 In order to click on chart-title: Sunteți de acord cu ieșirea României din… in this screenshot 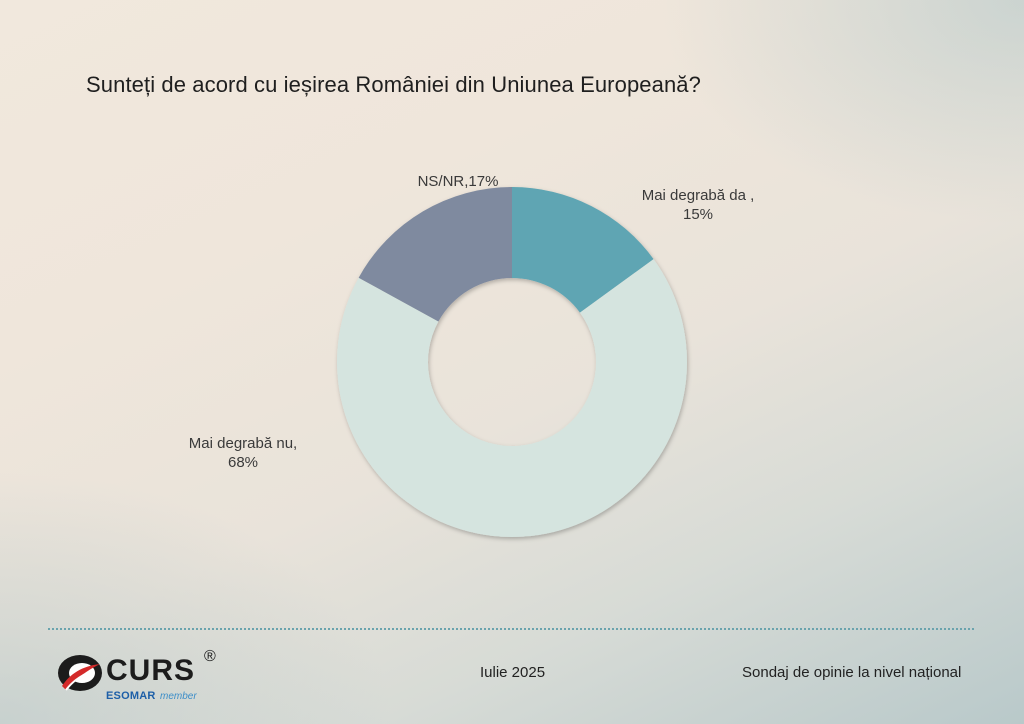, I will do `click(393, 84)`.